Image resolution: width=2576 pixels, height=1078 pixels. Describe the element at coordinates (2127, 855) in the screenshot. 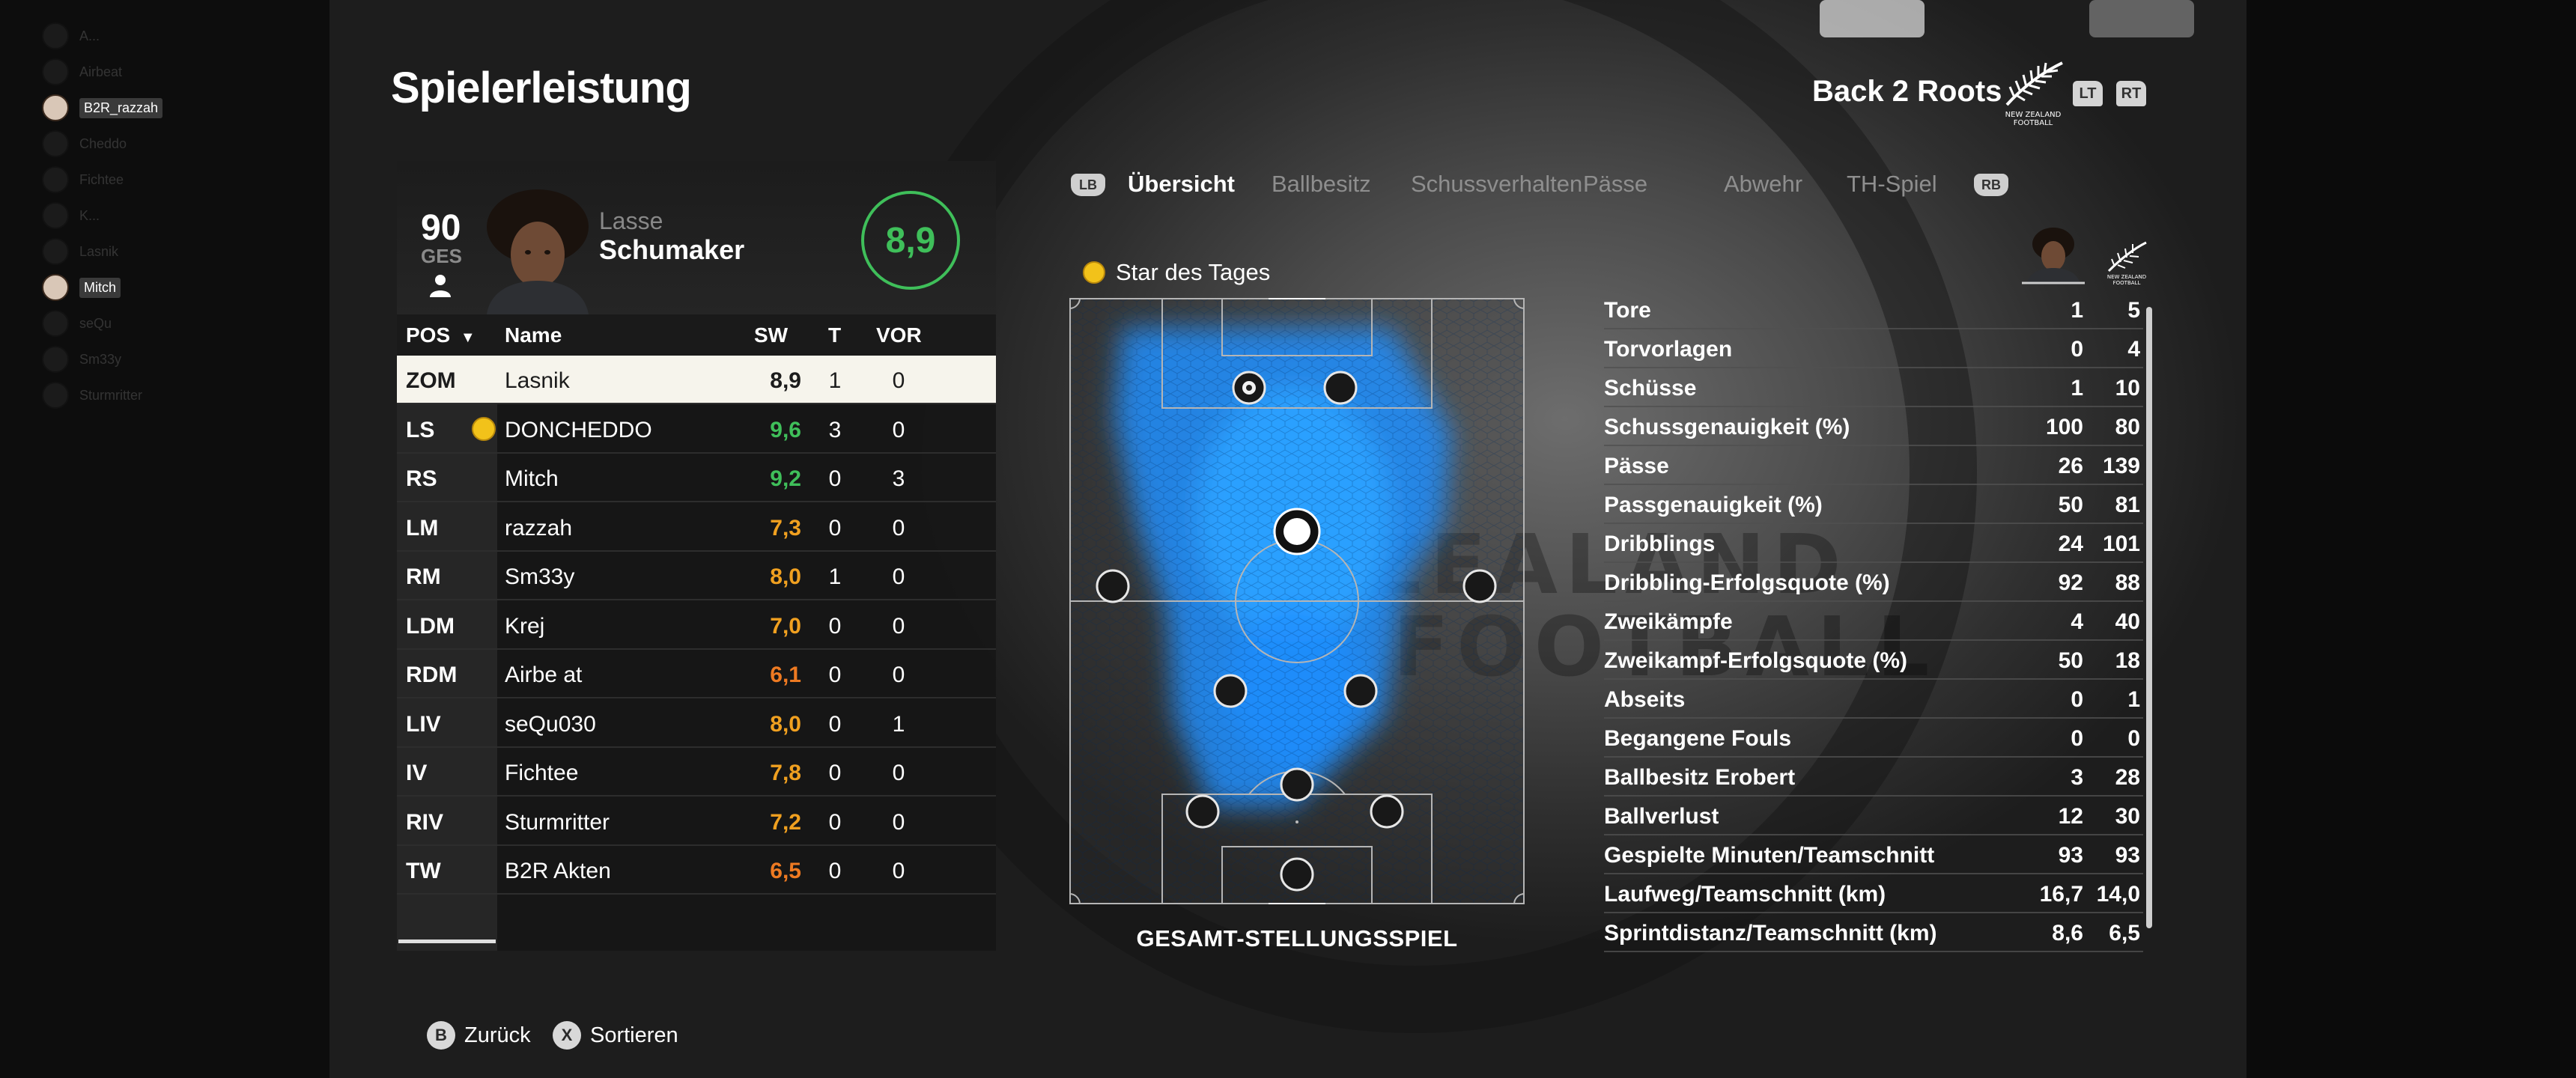

I see `stat-team-value: 93` at that location.